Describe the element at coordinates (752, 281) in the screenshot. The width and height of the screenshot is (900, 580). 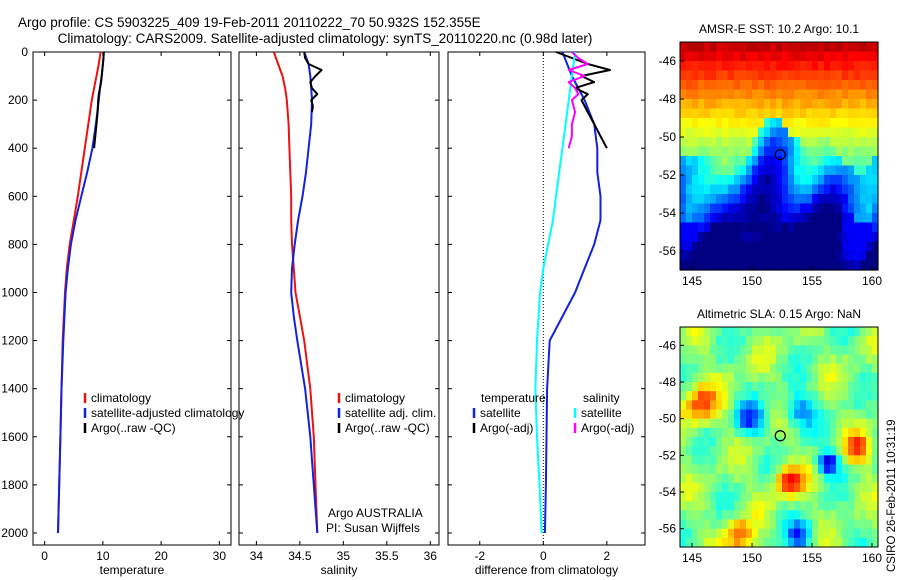
I see `sst-map-xtick-label: 150` at that location.